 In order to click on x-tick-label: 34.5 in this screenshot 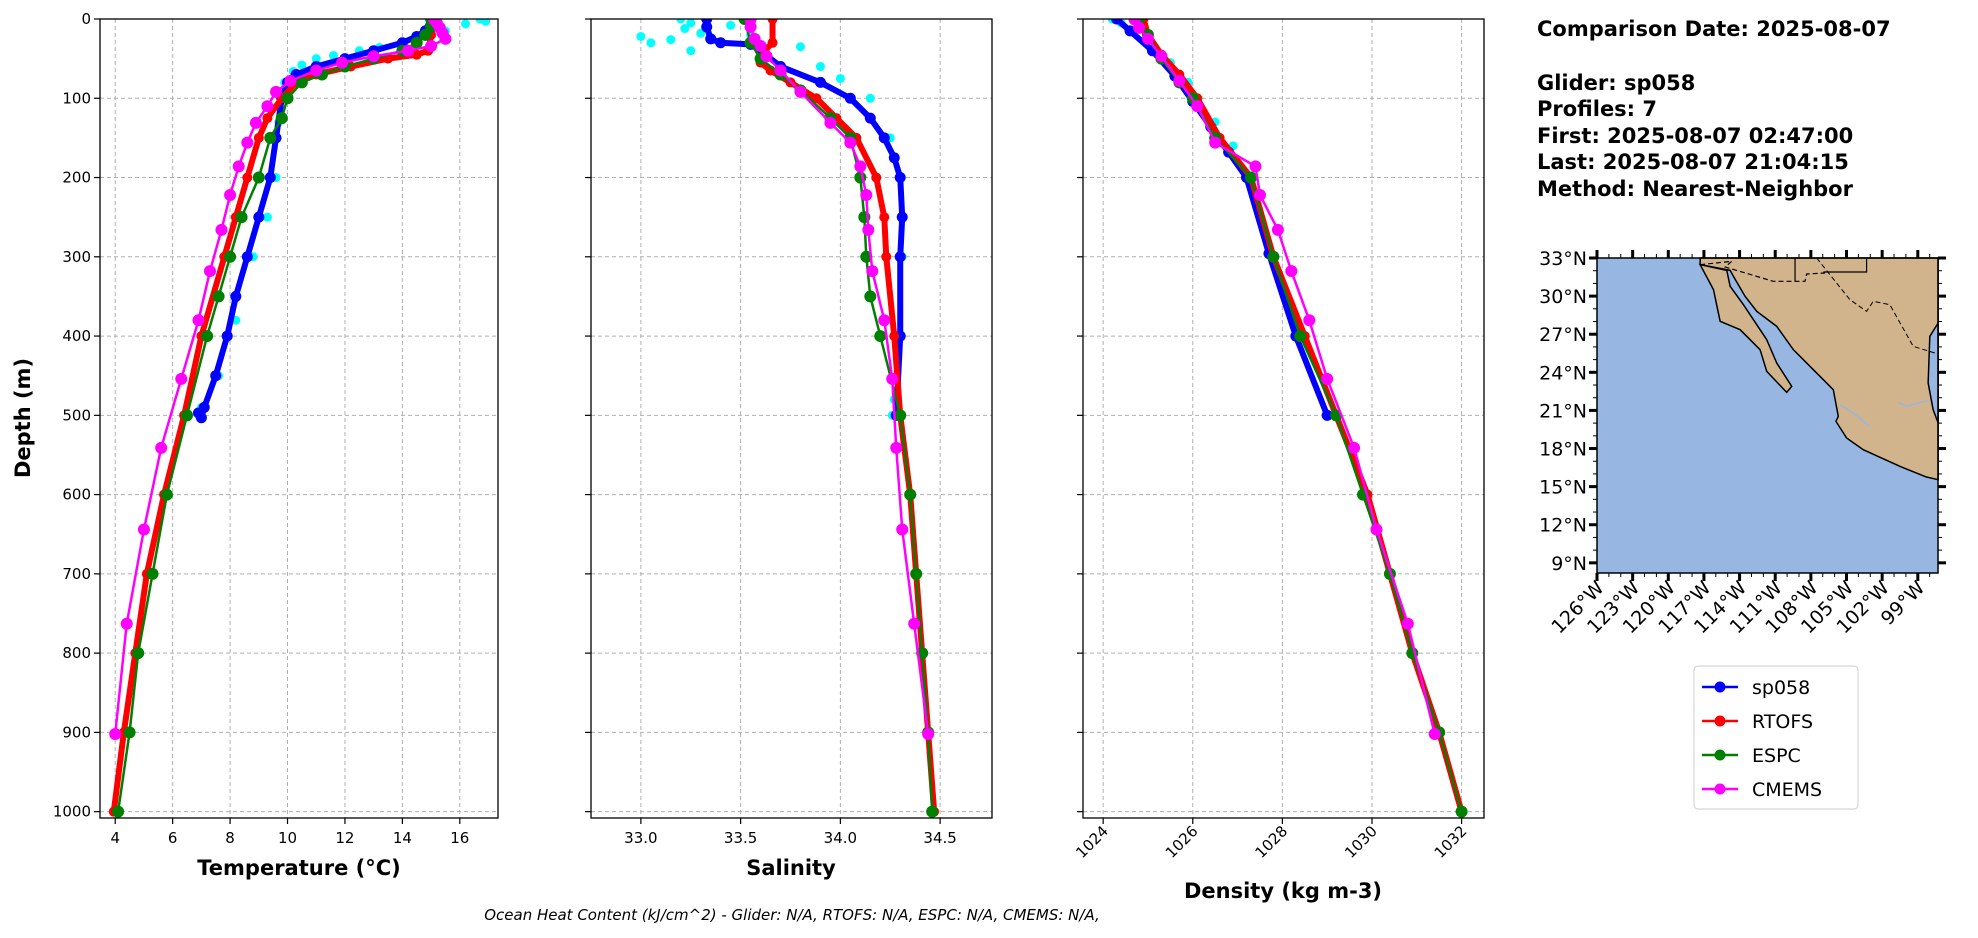, I will do `click(939, 838)`.